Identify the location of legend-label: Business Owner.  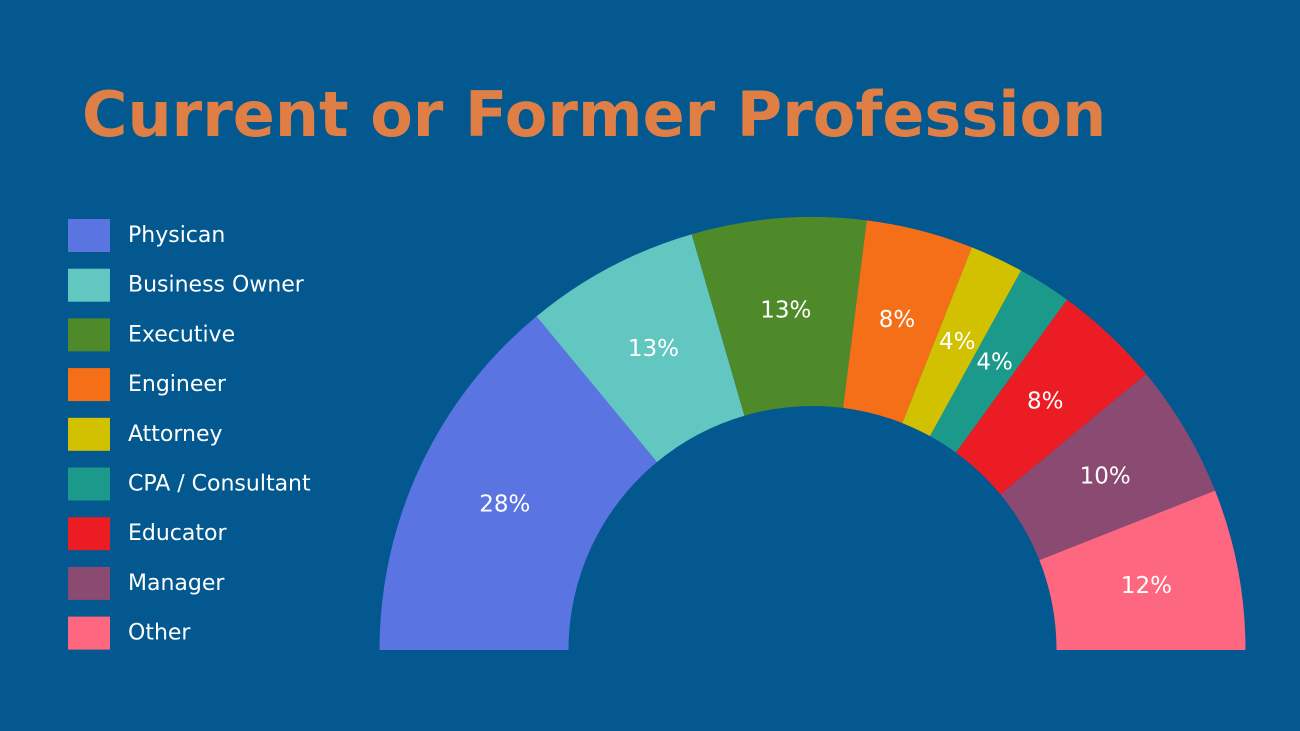
(216, 285).